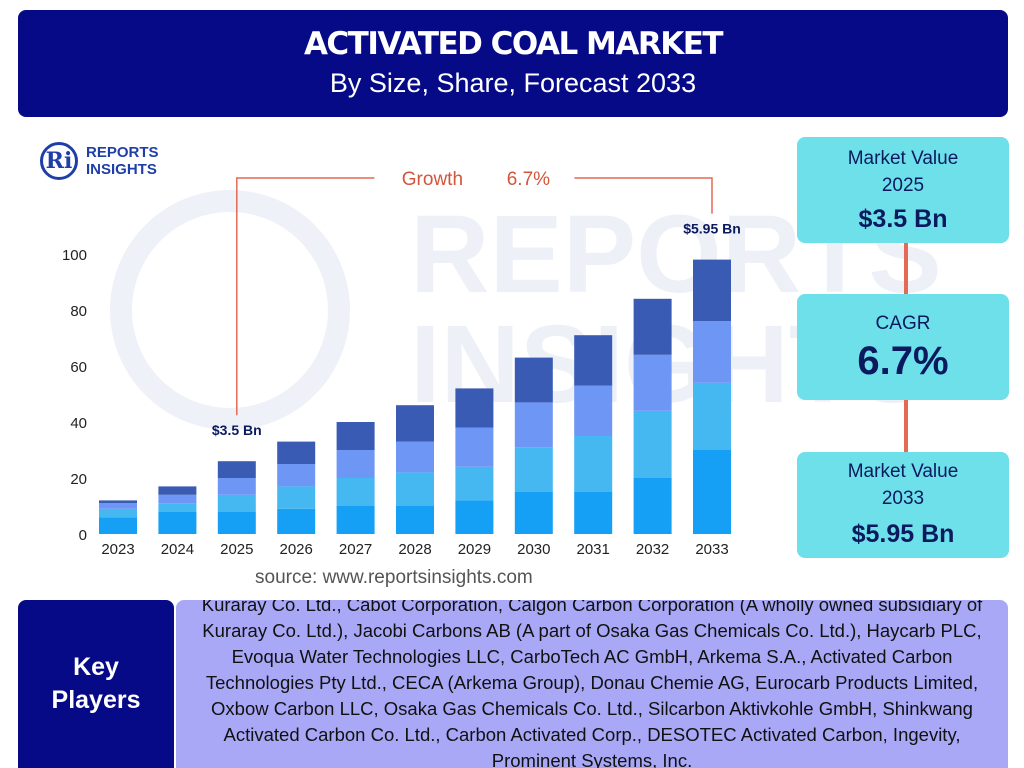 The width and height of the screenshot is (1024, 768). What do you see at coordinates (711, 549) in the screenshot?
I see `x-tick-label: 2033` at bounding box center [711, 549].